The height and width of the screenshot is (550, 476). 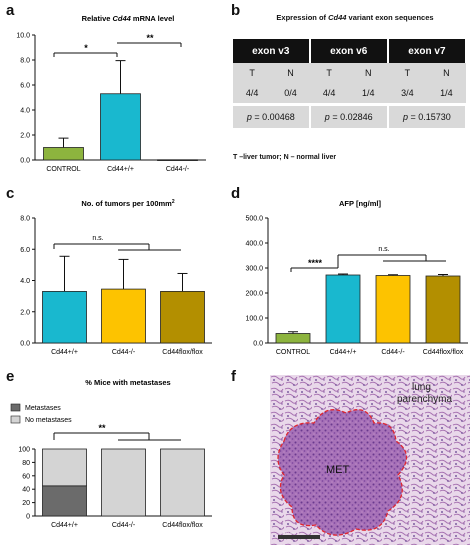 What do you see at coordinates (254, 319) in the screenshot?
I see `y-tick-label: 100.0` at bounding box center [254, 319].